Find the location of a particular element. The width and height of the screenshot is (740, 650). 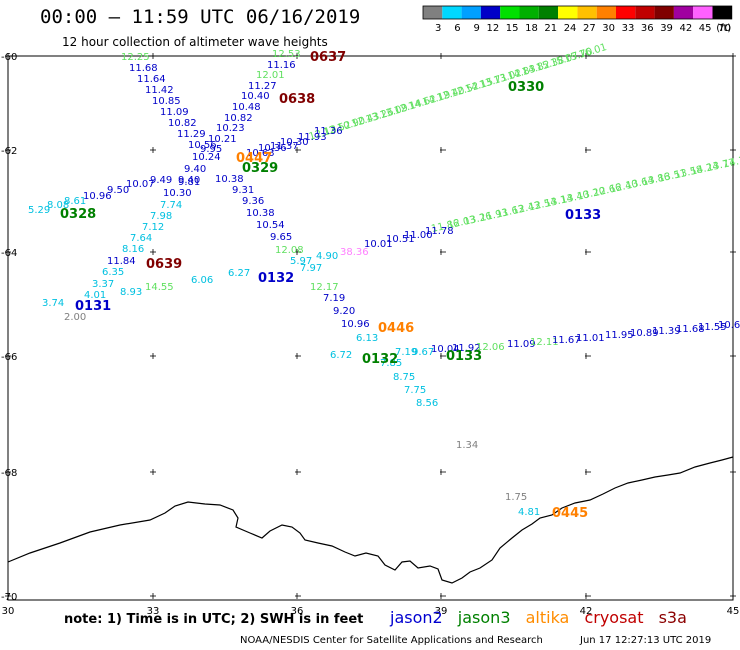

wave-height-label: 9.31 is located at coordinates (243, 190).